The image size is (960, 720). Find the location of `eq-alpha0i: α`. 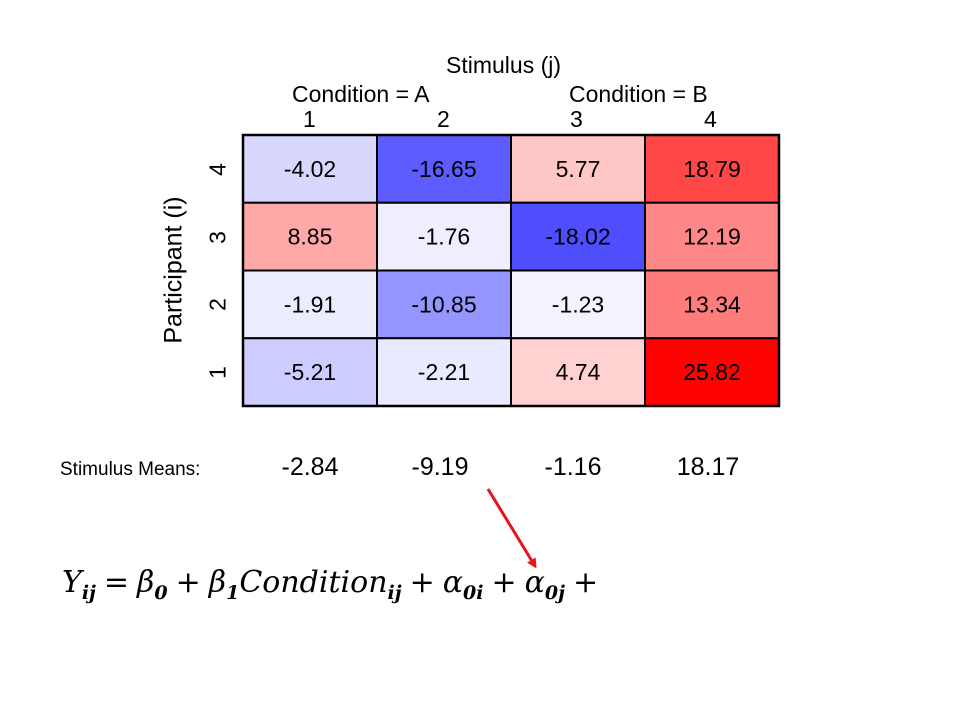

eq-alpha0i: α is located at coordinates (453, 582).